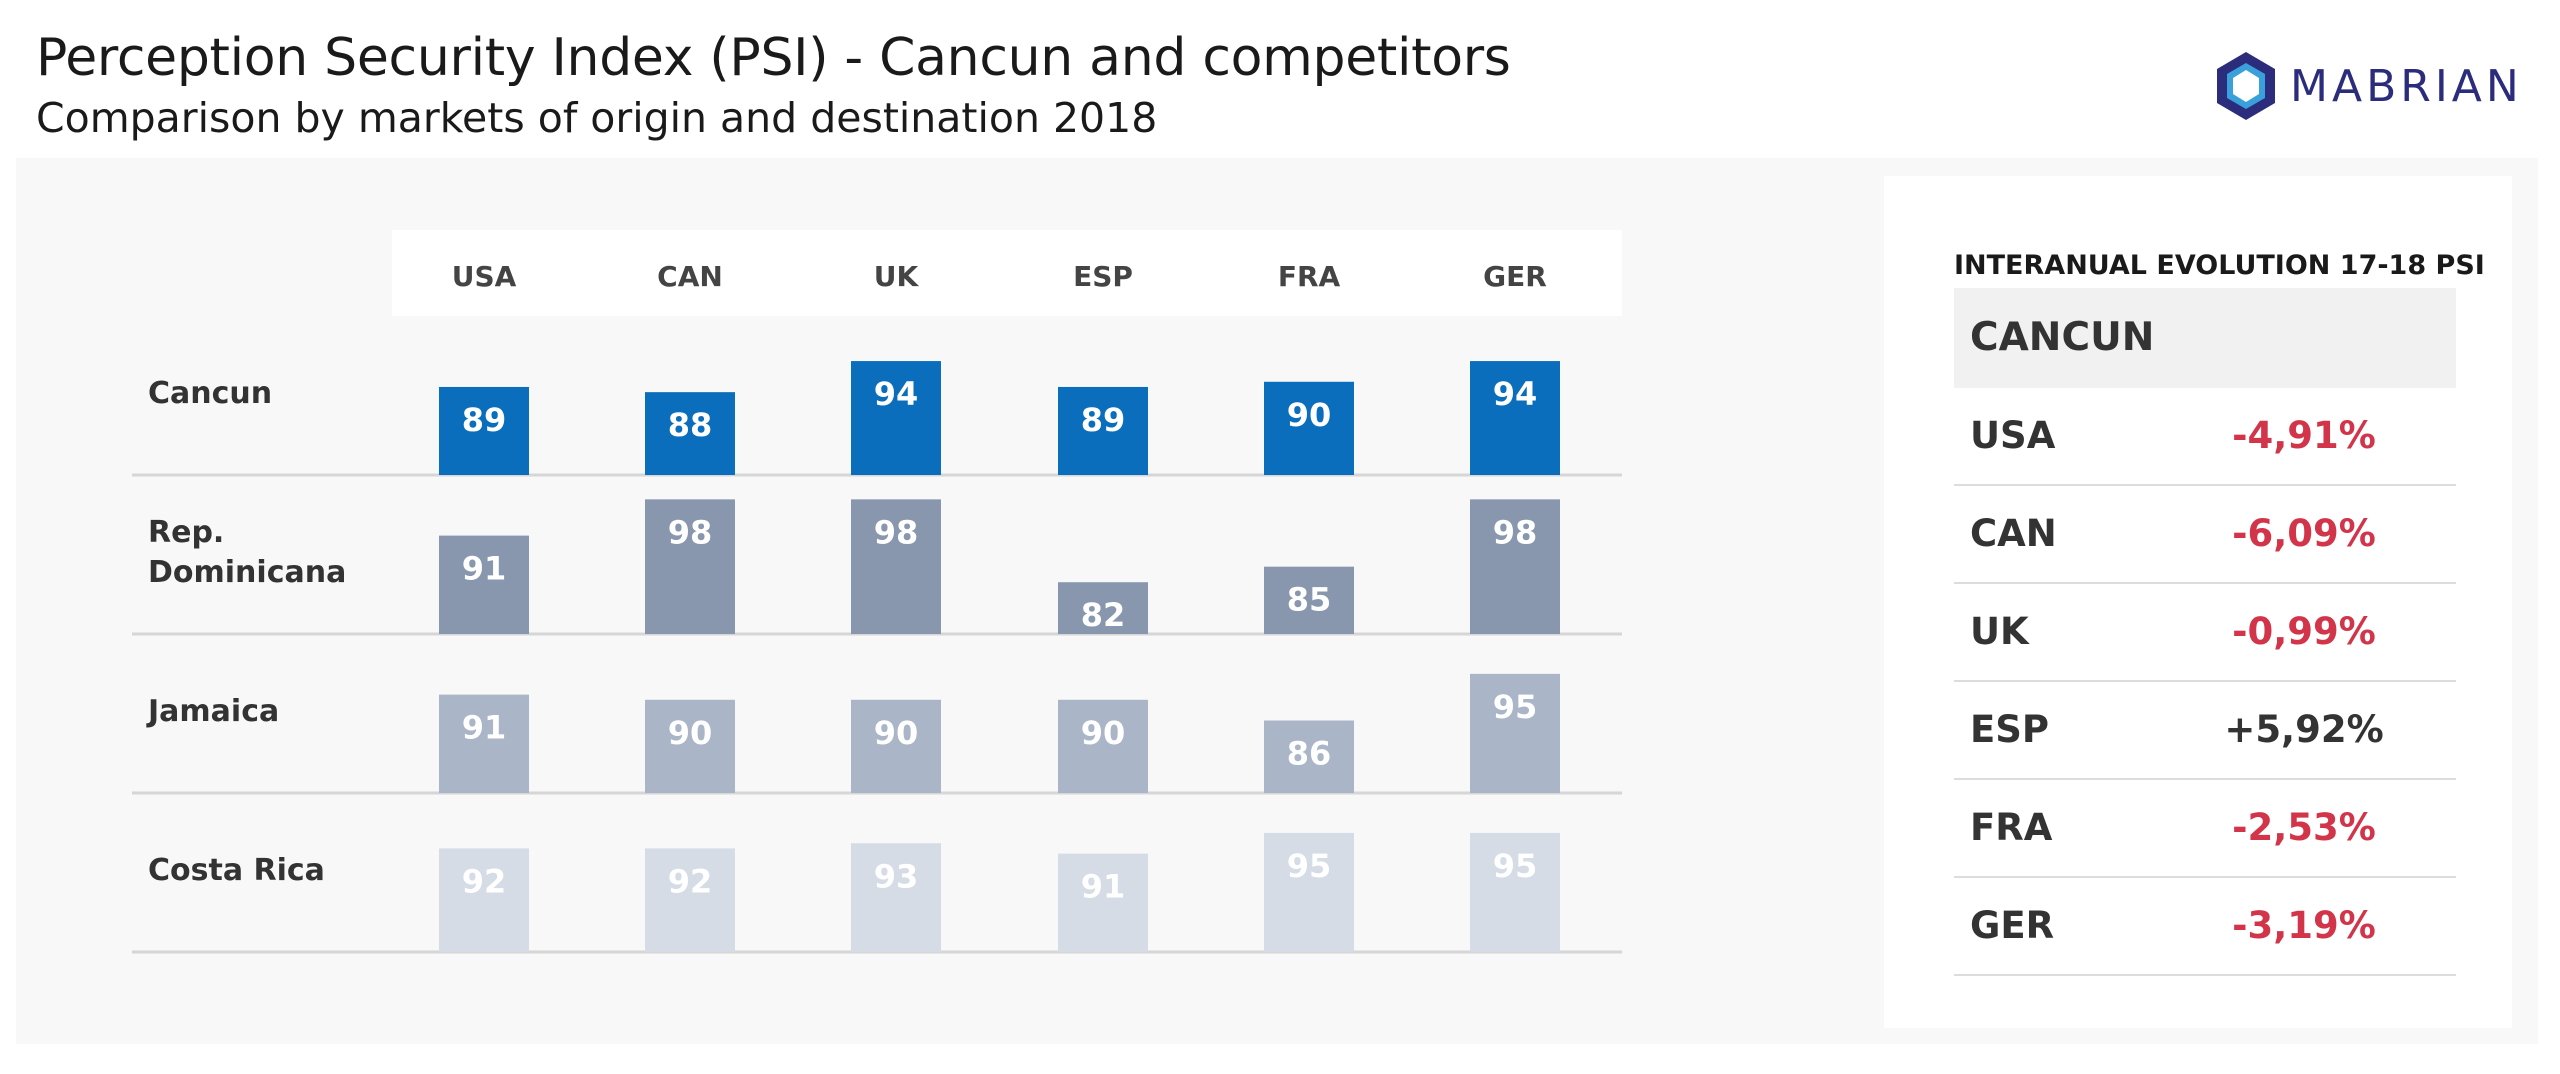 The image size is (2560, 1074). Describe the element at coordinates (2219, 265) in the screenshot. I see `evolution-title: INTERANUAL EVOLUTION 17-18 PSI` at that location.